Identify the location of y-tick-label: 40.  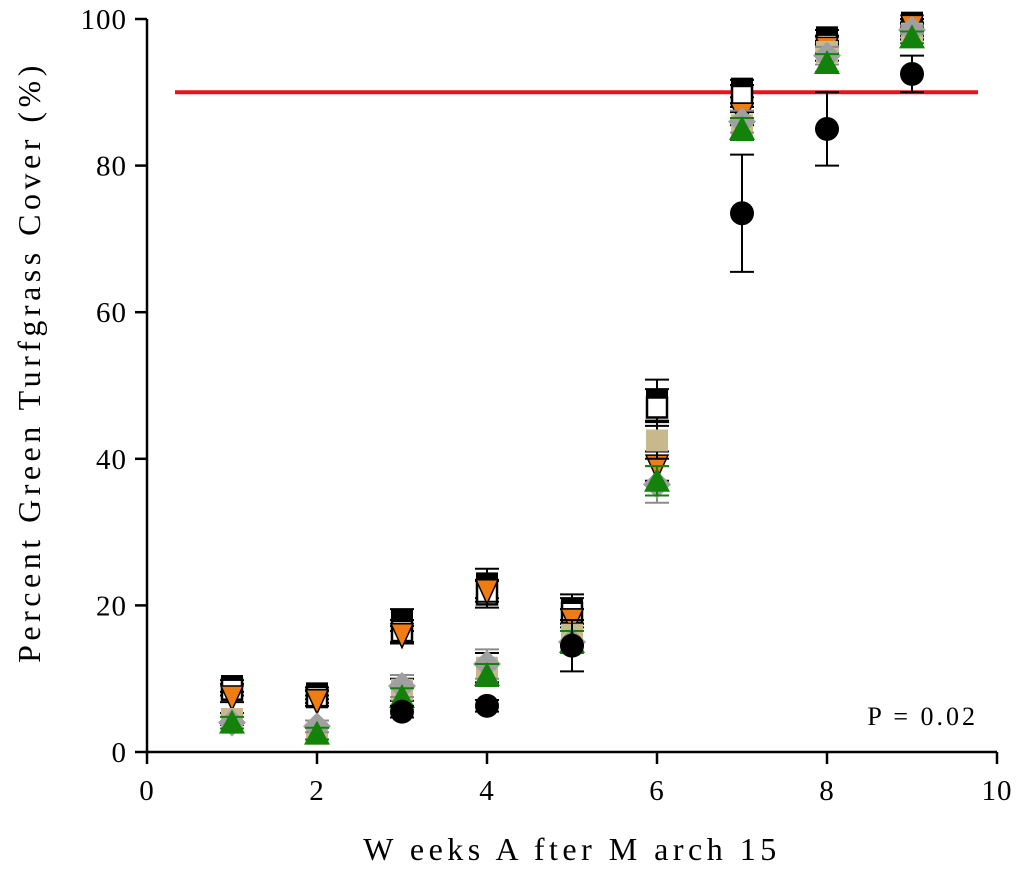
(111, 460).